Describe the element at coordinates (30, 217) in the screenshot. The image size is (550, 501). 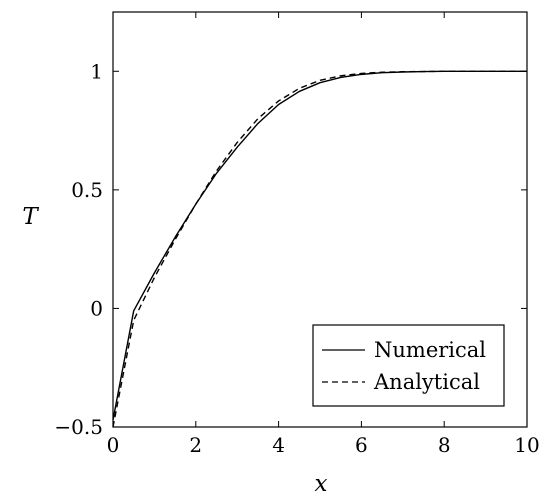
I see `y-axis-label: T` at that location.